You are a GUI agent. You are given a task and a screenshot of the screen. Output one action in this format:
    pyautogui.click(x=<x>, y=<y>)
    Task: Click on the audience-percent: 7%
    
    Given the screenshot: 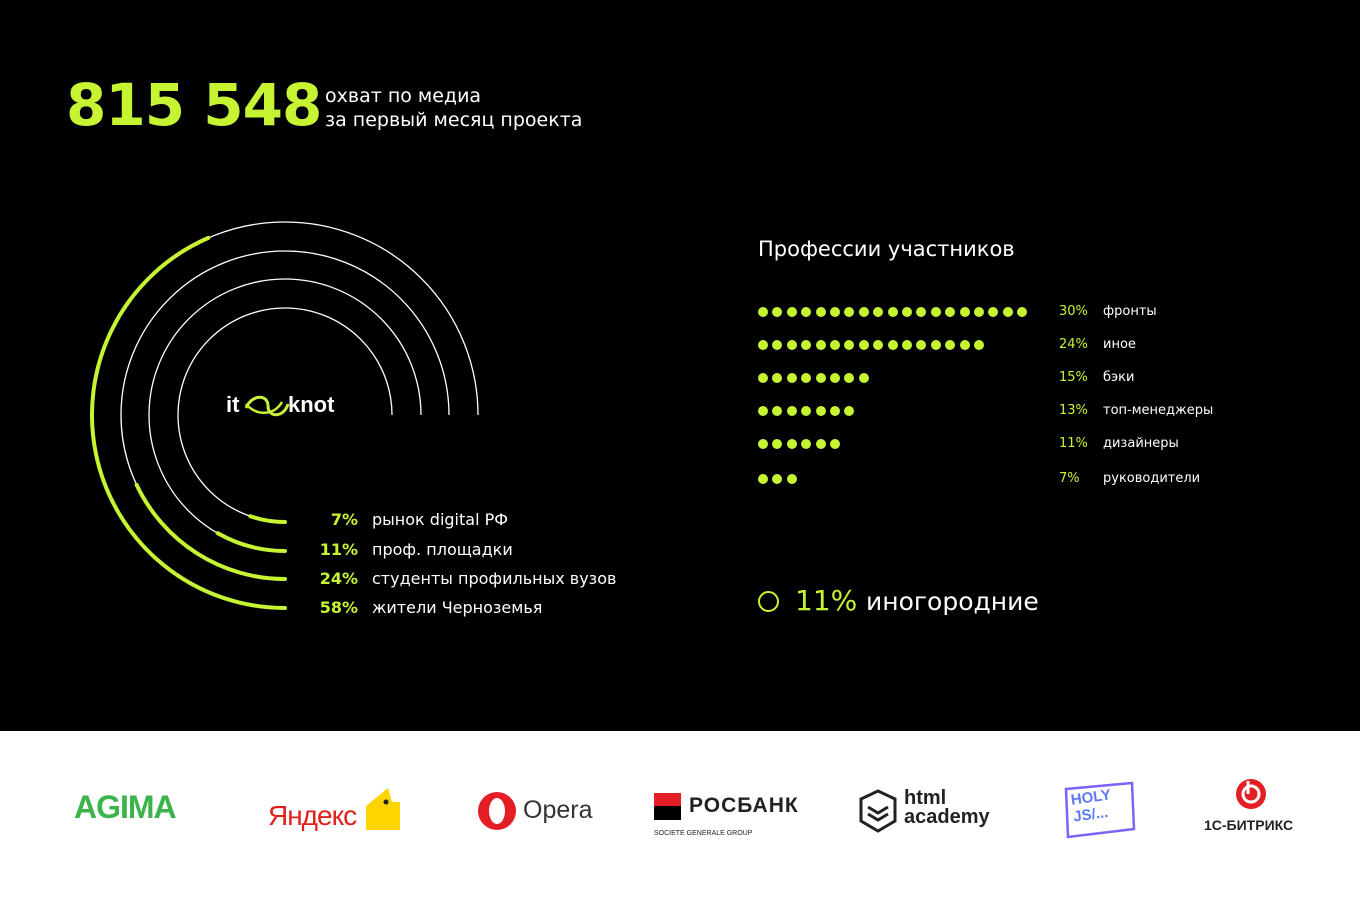 What is the action you would take?
    pyautogui.click(x=344, y=519)
    